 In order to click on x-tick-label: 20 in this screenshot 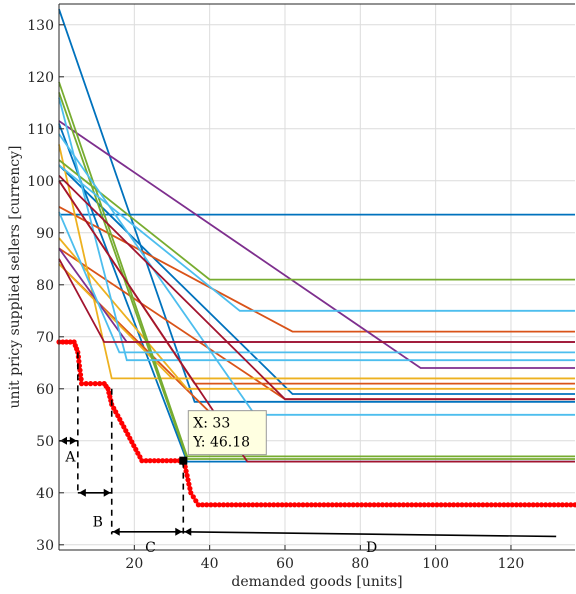, I will do `click(134, 564)`.